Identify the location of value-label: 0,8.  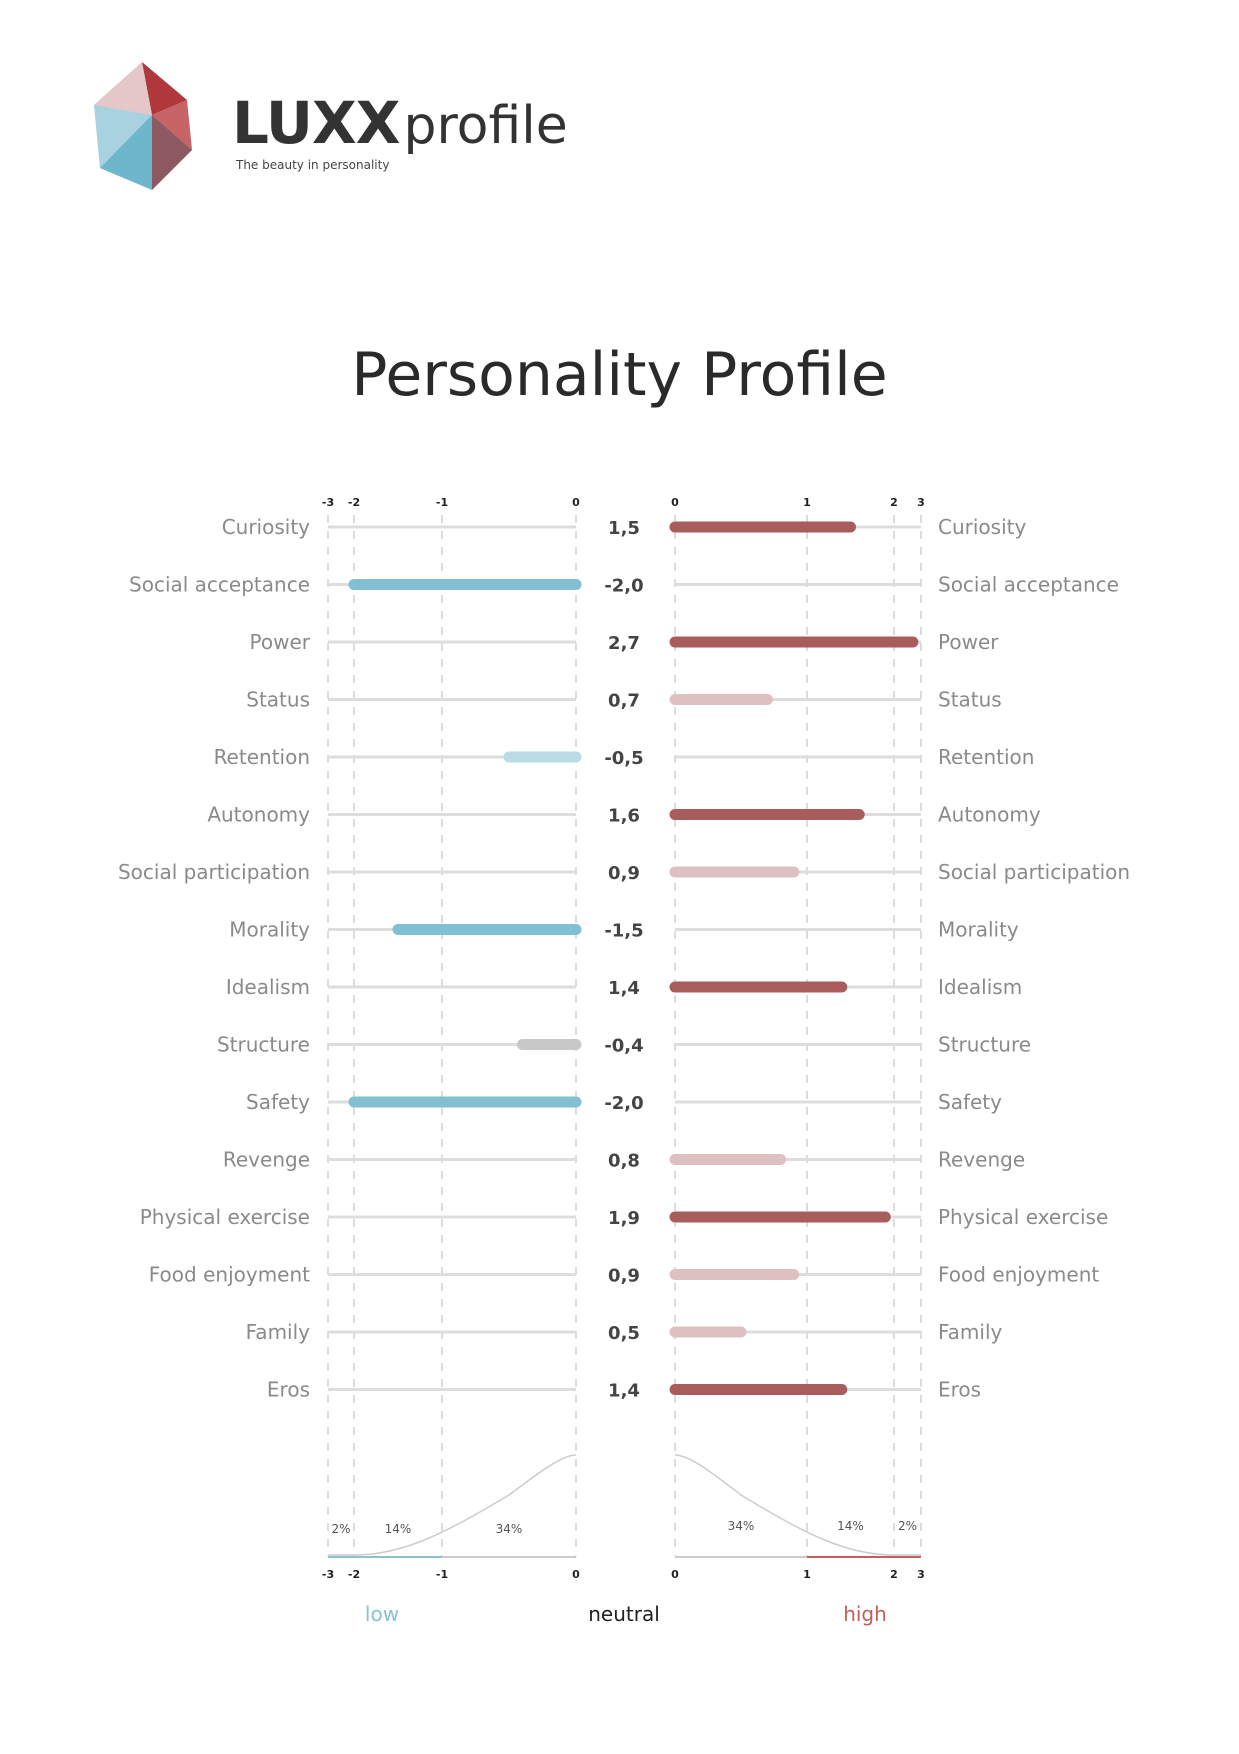
(624, 1161).